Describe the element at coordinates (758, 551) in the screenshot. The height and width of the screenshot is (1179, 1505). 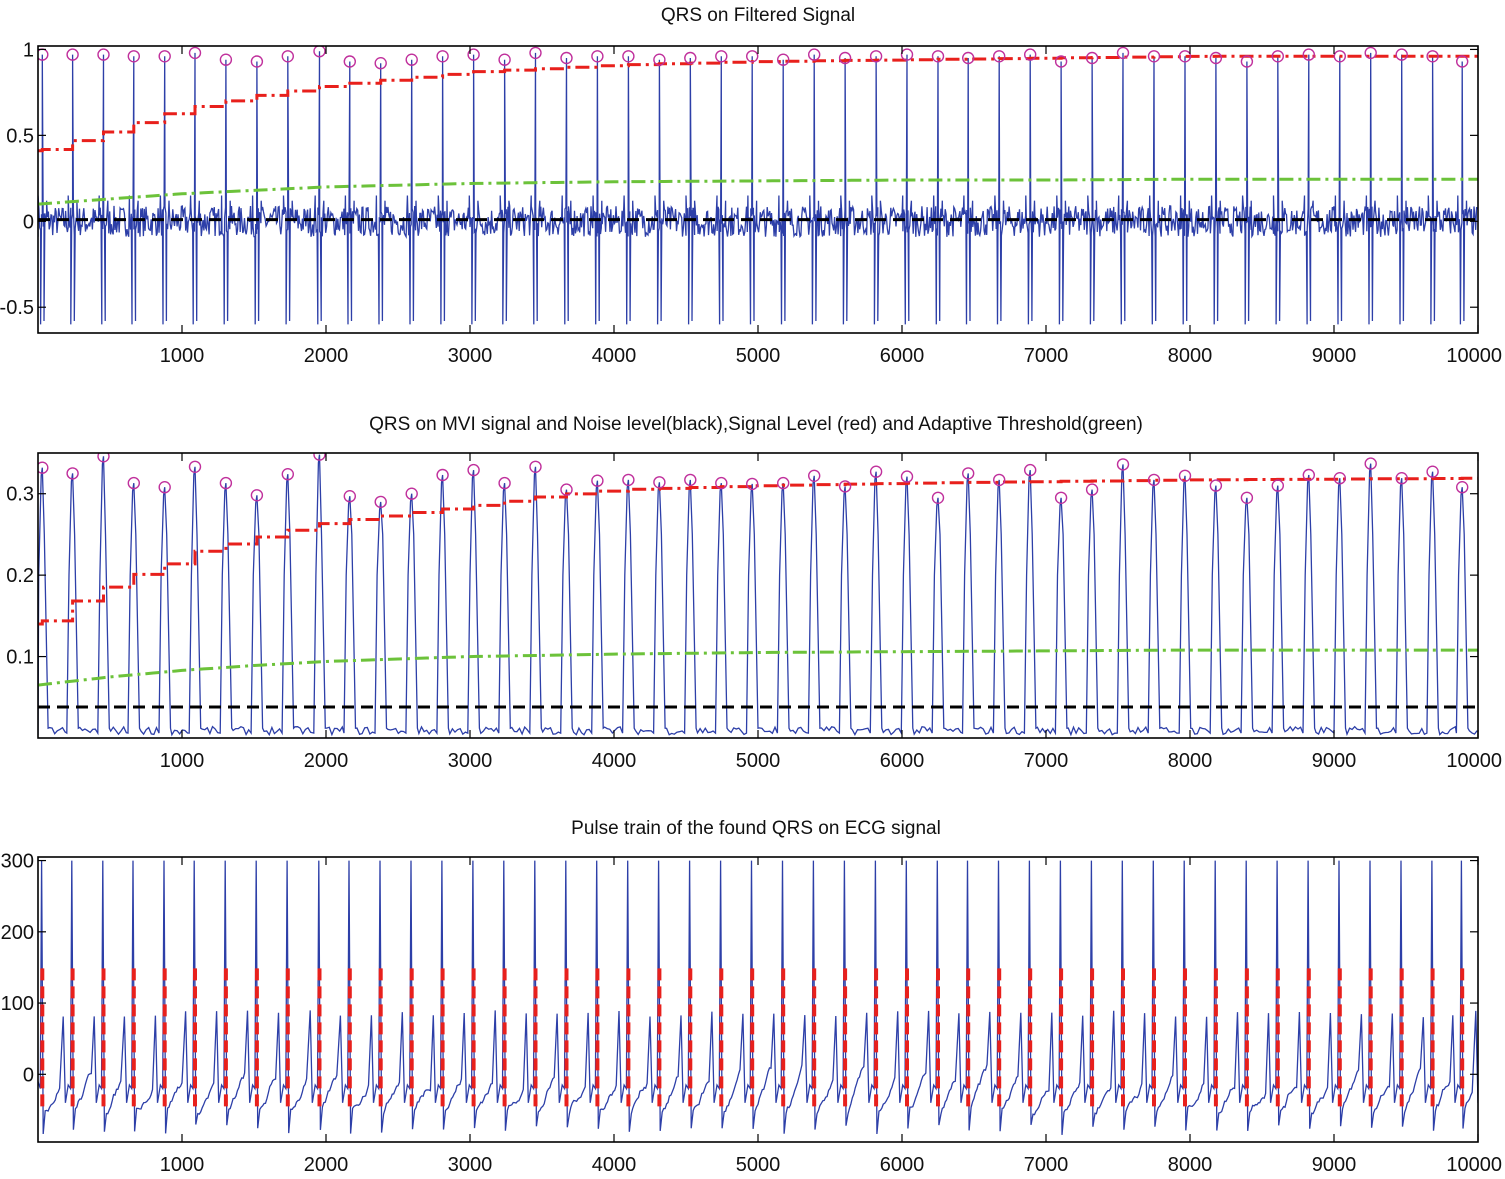
I see `signal-level-line` at that location.